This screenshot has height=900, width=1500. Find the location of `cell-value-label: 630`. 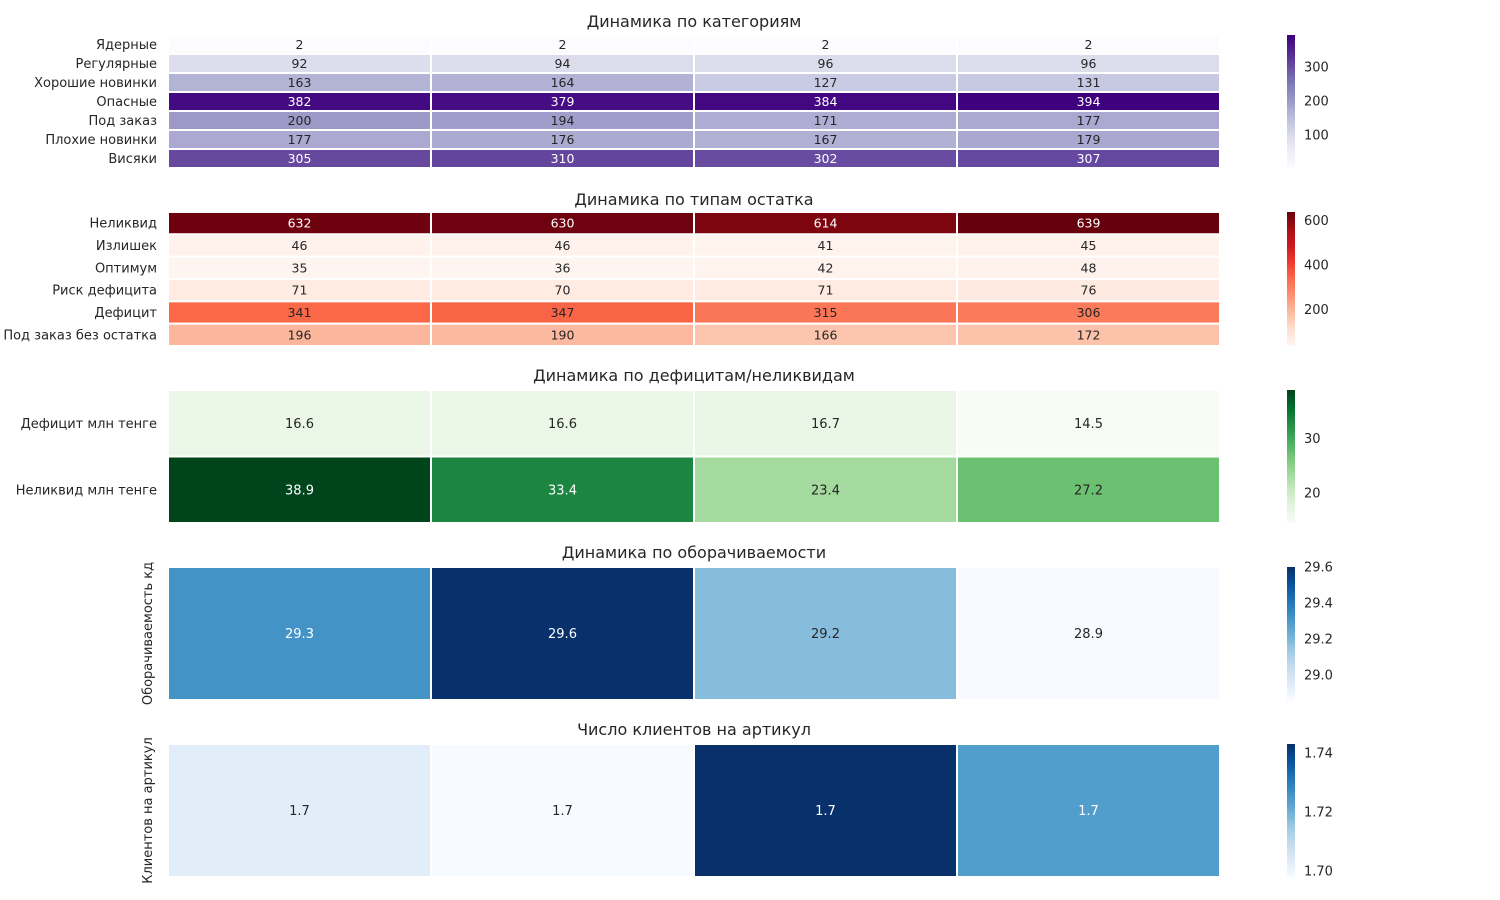

cell-value-label: 630 is located at coordinates (563, 223).